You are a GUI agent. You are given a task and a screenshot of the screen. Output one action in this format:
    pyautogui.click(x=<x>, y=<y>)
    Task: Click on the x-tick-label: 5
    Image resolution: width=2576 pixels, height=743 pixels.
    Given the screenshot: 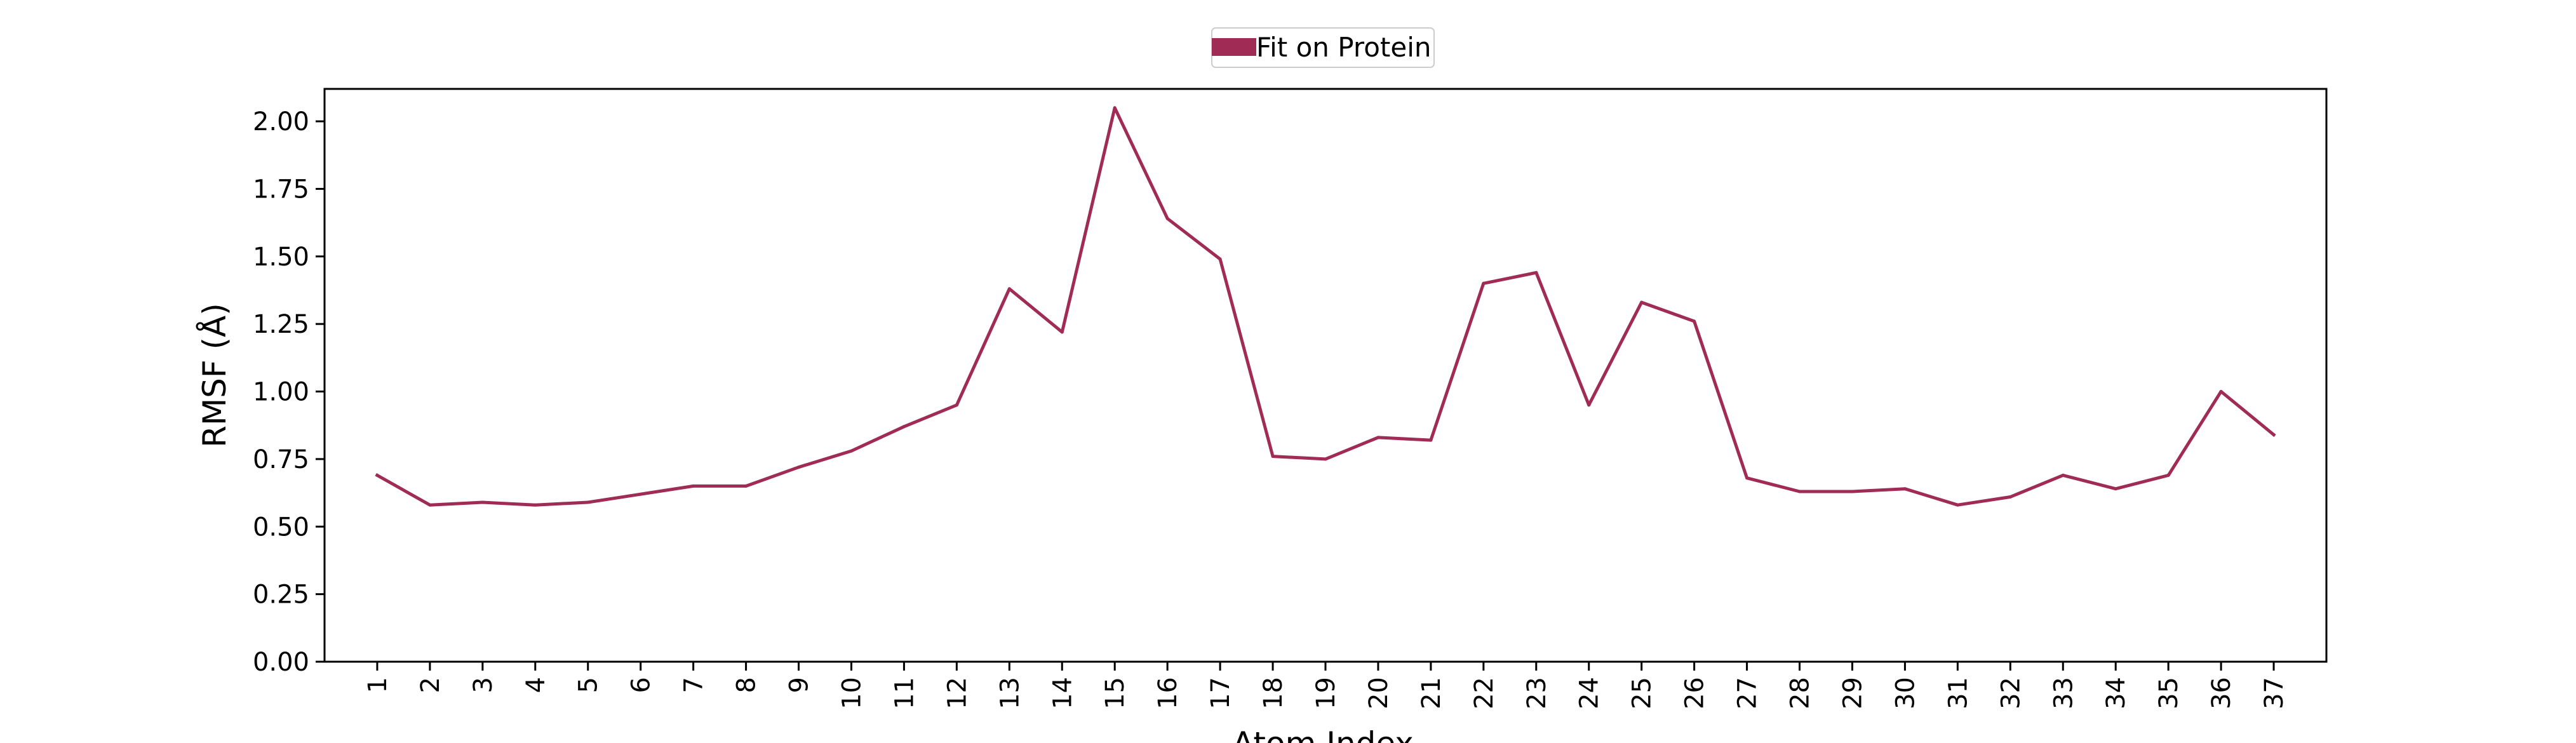 What is the action you would take?
    pyautogui.click(x=588, y=685)
    